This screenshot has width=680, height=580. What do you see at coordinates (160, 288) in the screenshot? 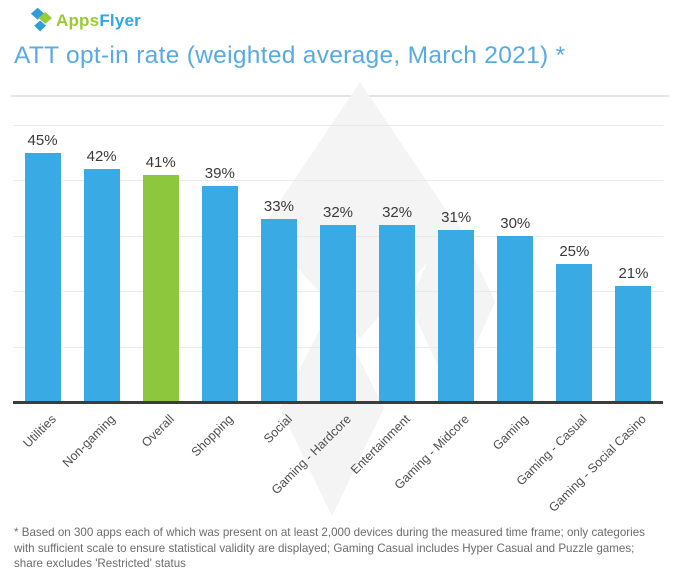
I see `bar-overall` at bounding box center [160, 288].